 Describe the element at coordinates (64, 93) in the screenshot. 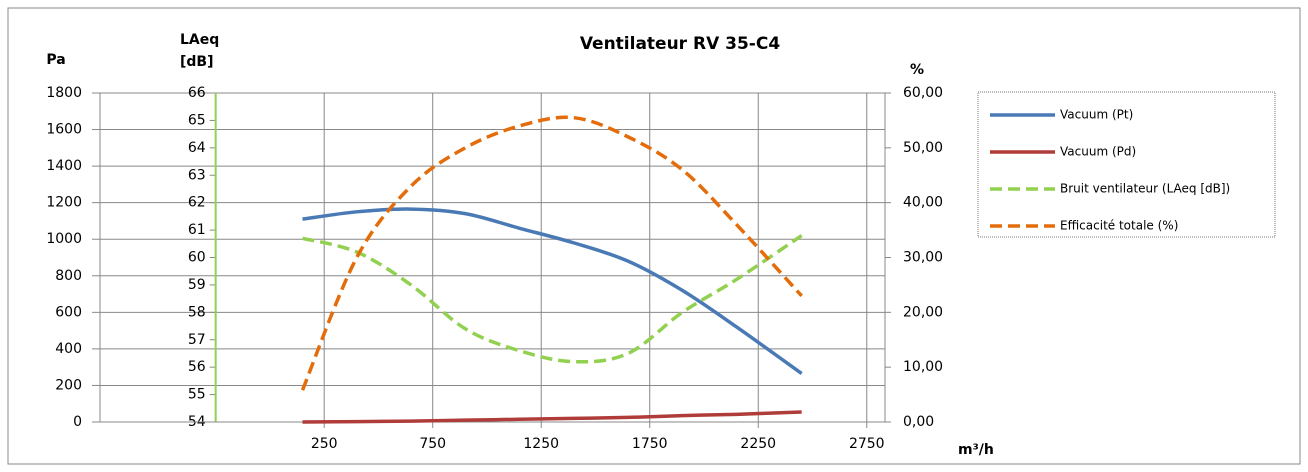

I see `y-tick-label: 1800` at that location.